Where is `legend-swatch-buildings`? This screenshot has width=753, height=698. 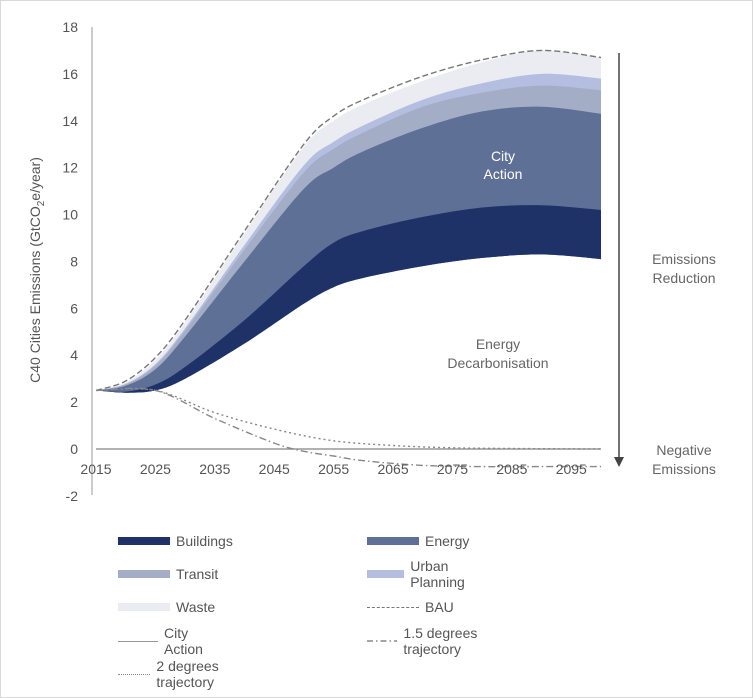
legend-swatch-buildings is located at coordinates (144, 541).